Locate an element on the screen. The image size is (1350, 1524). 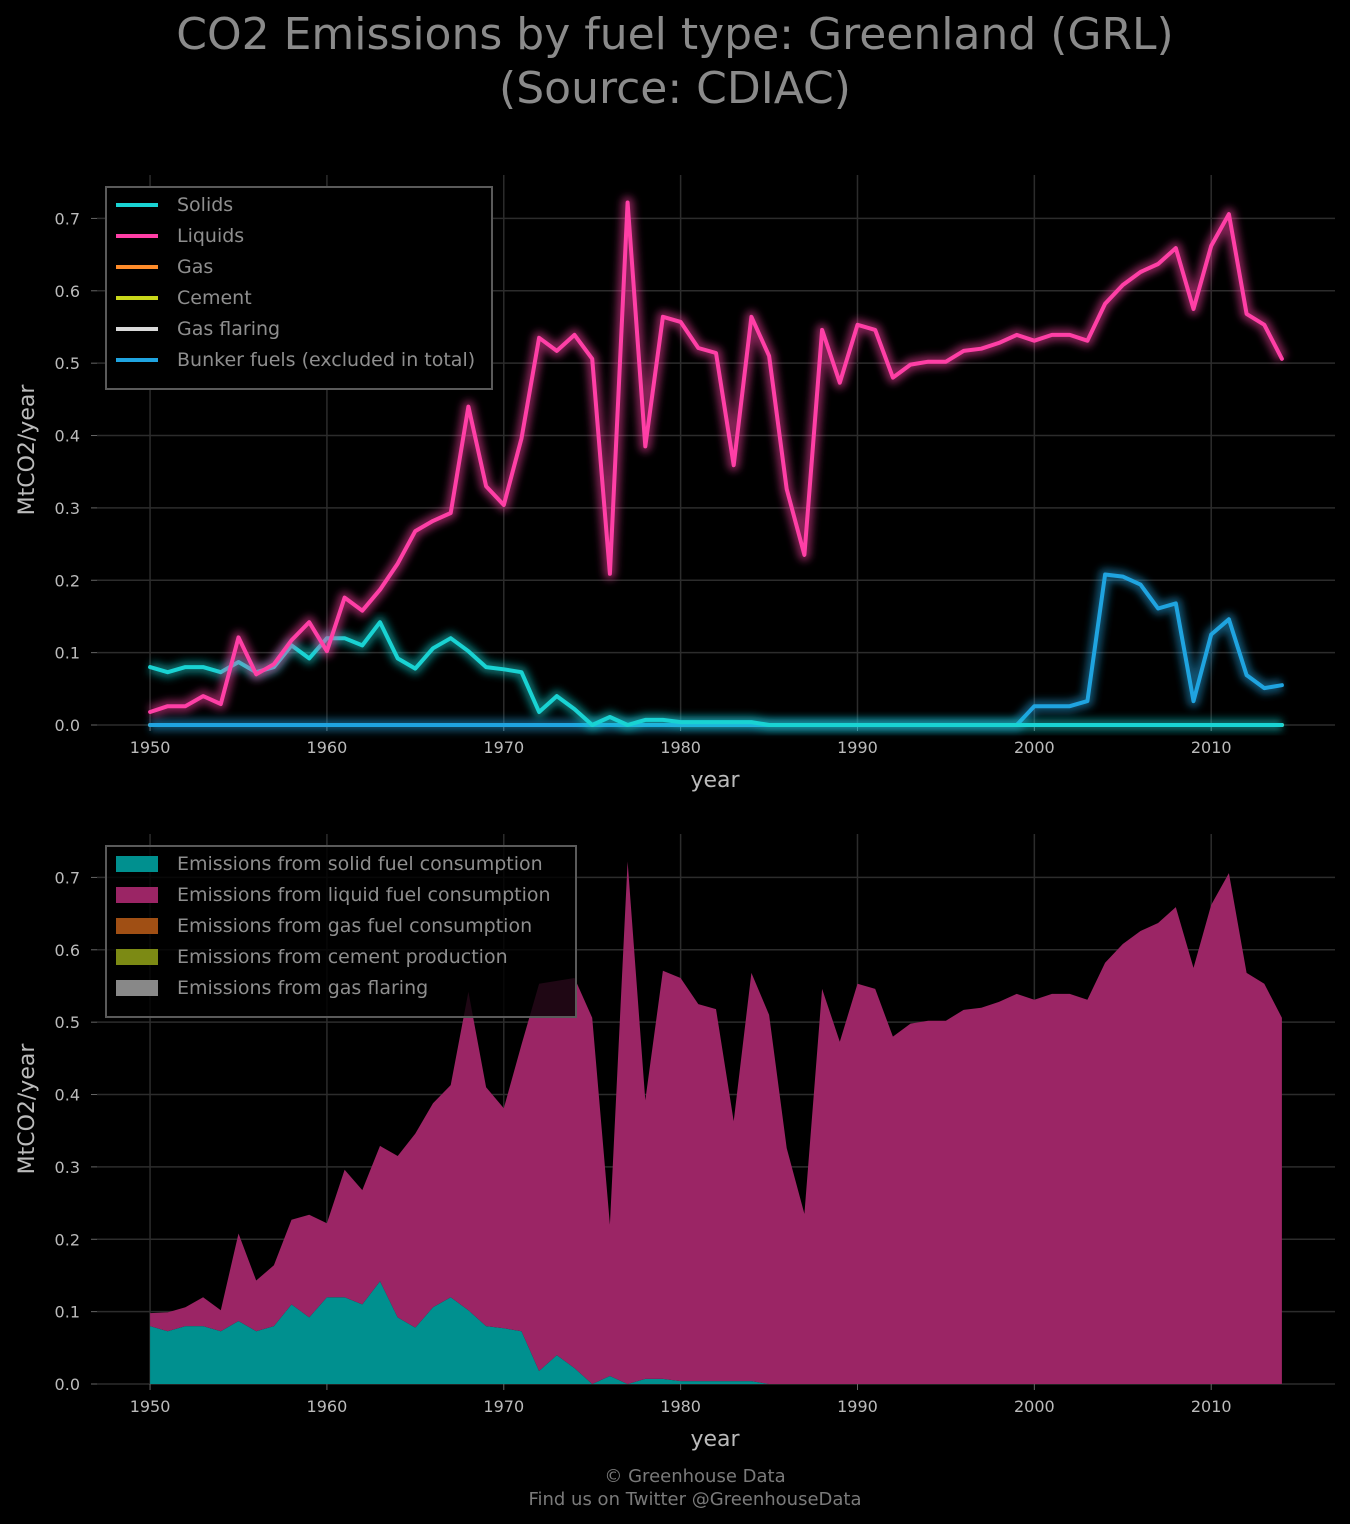
legend-swatch-gas_fill is located at coordinates (137, 926).